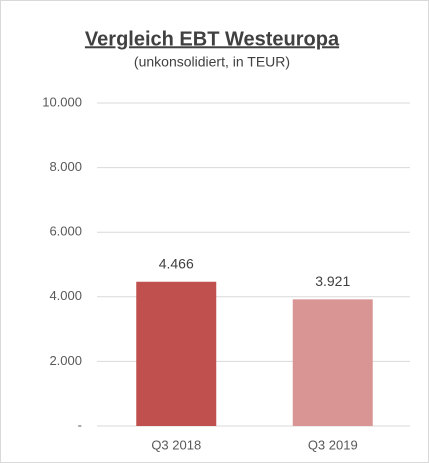  What do you see at coordinates (62, 101) in the screenshot?
I see `y-tick-label: 10.000` at bounding box center [62, 101].